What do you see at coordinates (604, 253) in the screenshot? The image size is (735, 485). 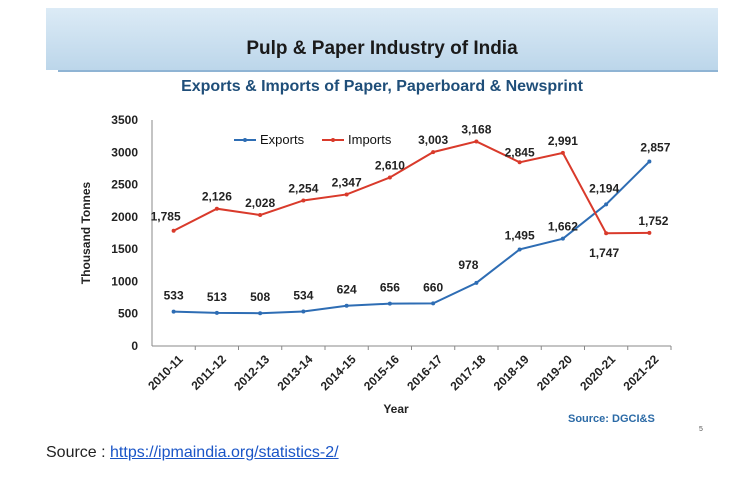 I see `imports-data-label: 1,747` at bounding box center [604, 253].